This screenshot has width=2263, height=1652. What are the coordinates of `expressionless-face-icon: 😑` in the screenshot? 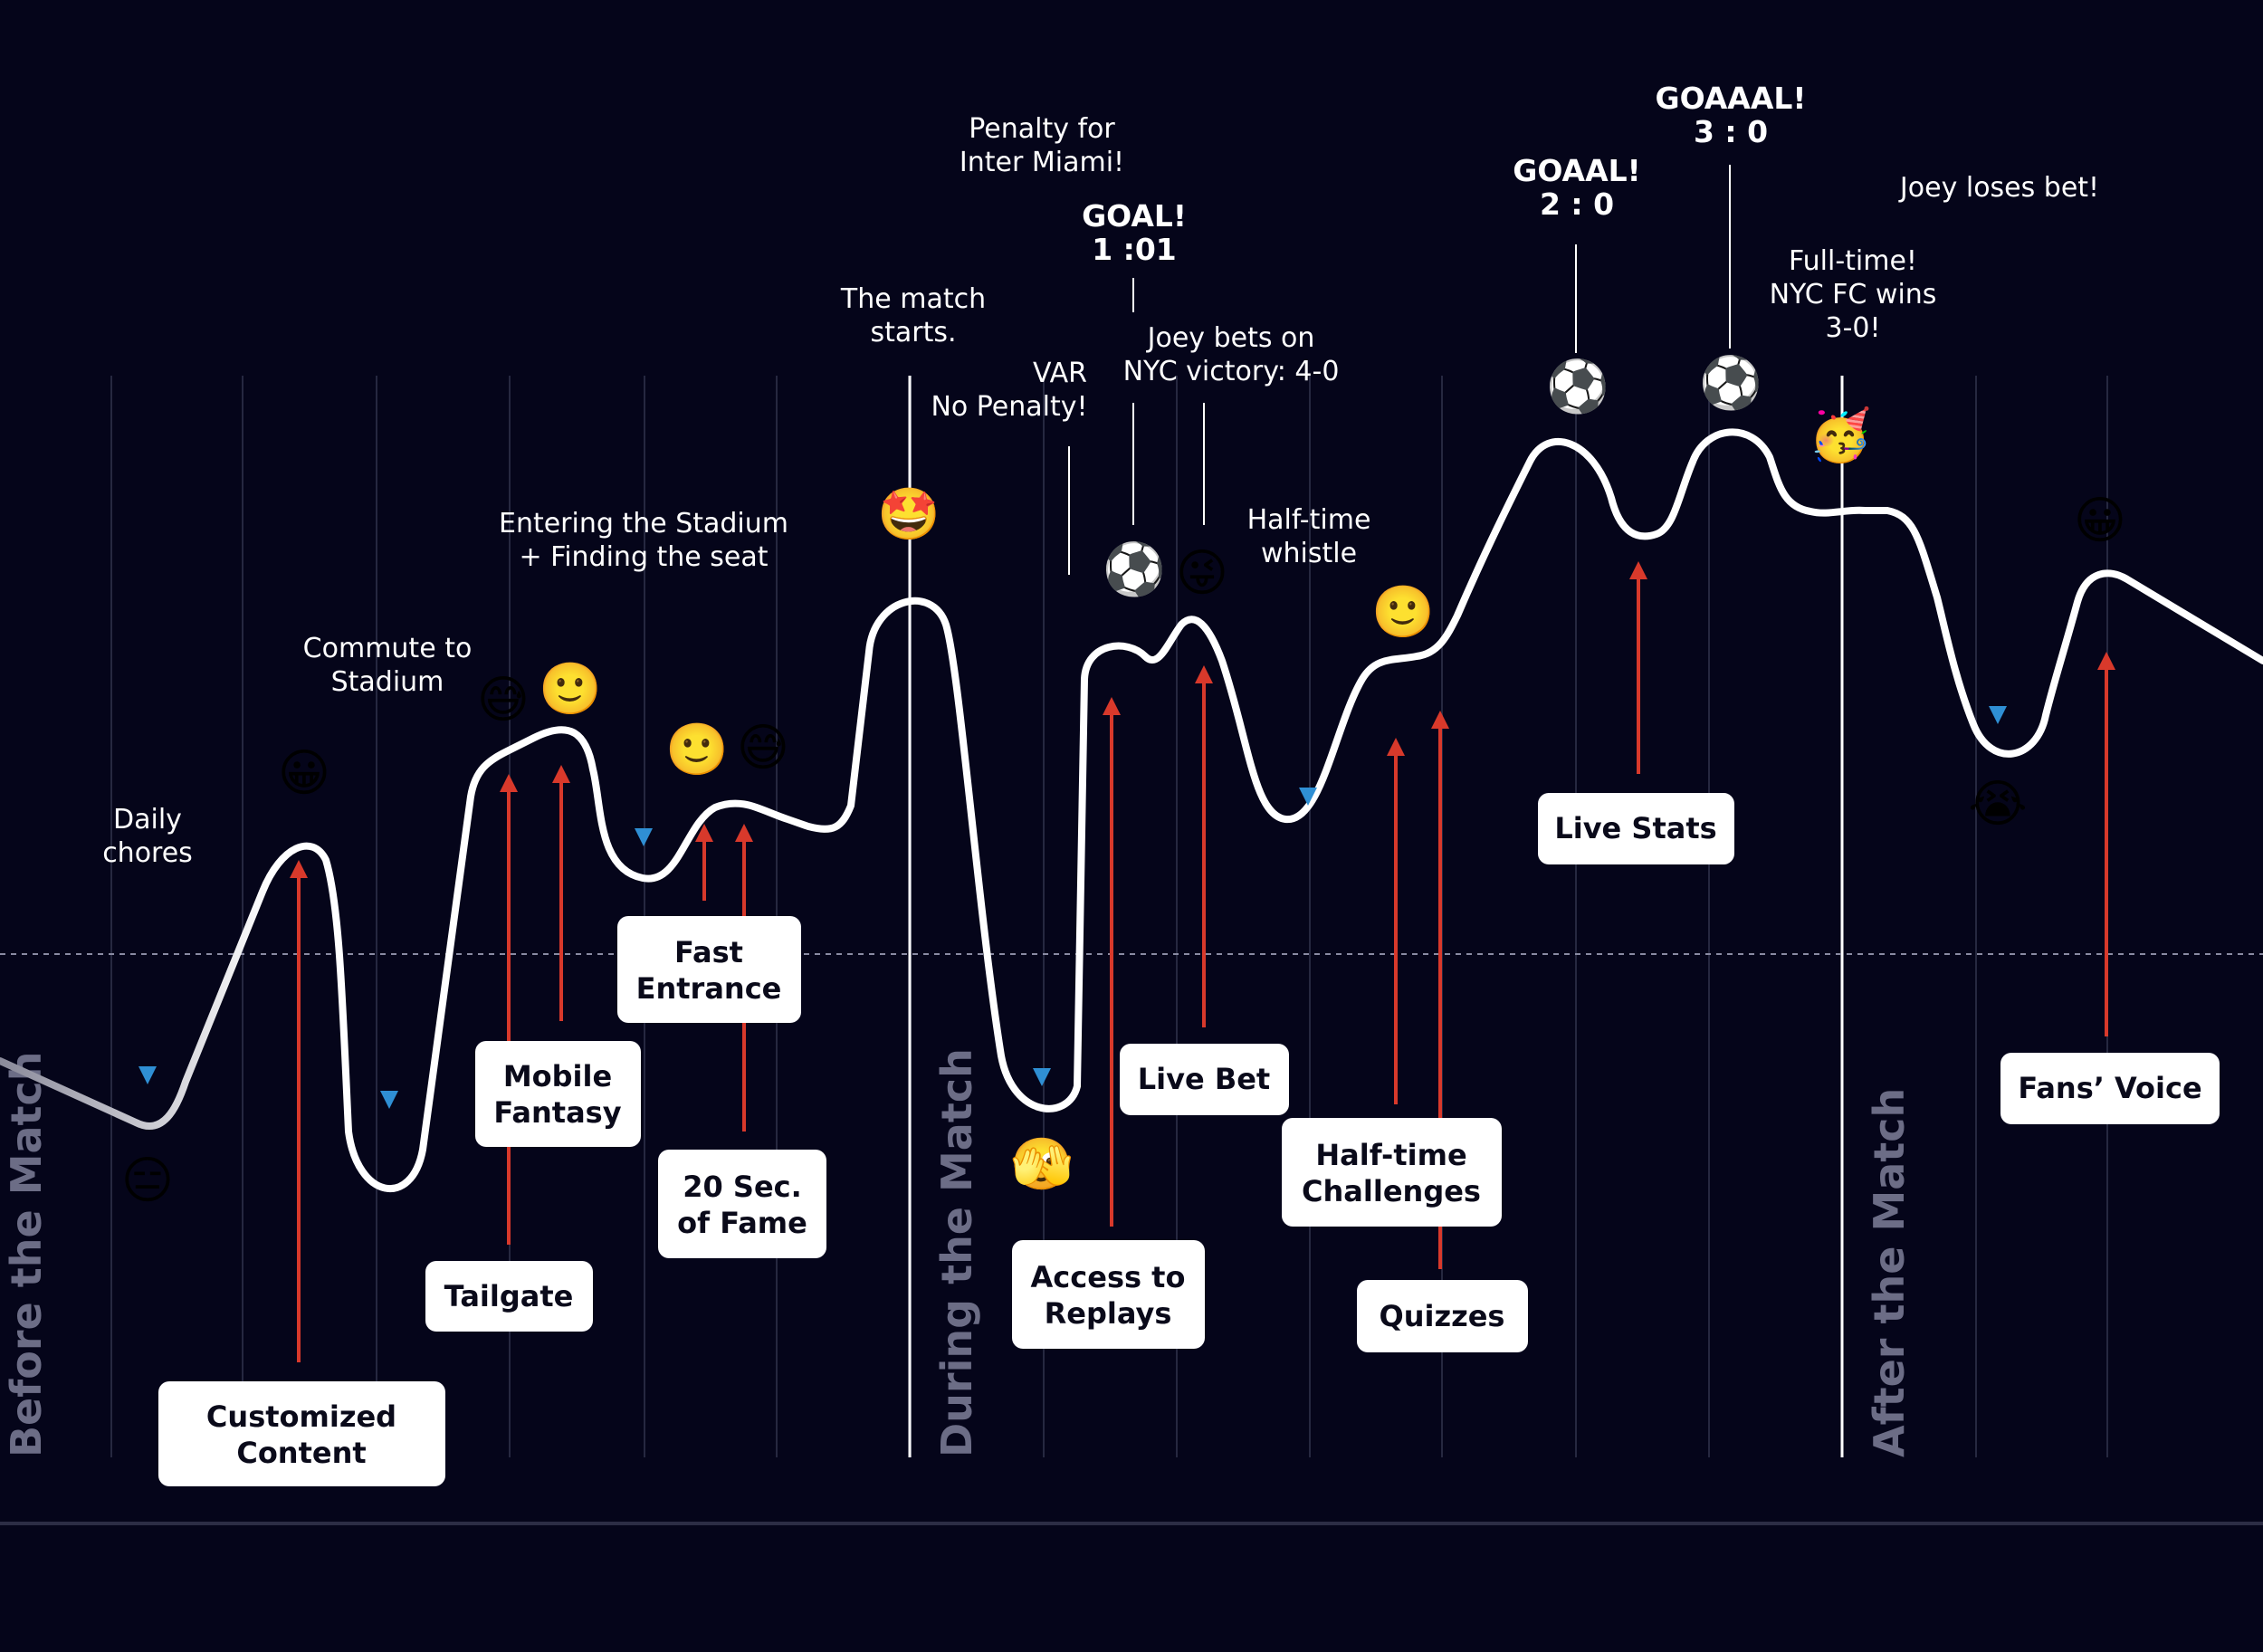 It's located at (147, 1180).